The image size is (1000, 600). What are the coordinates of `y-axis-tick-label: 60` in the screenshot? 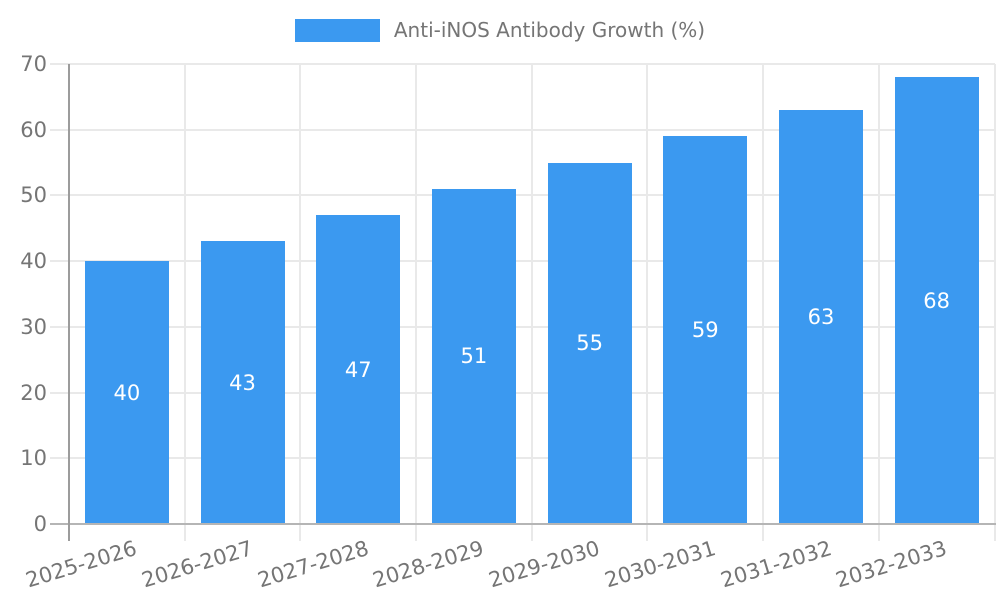 It's located at (33, 129).